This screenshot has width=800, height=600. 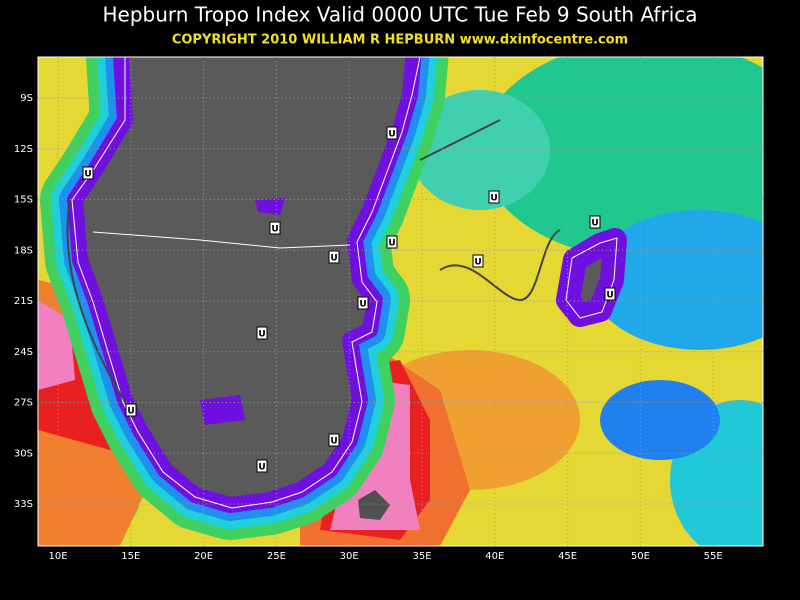 What do you see at coordinates (567, 556) in the screenshot?
I see `lon-label: 45E` at bounding box center [567, 556].